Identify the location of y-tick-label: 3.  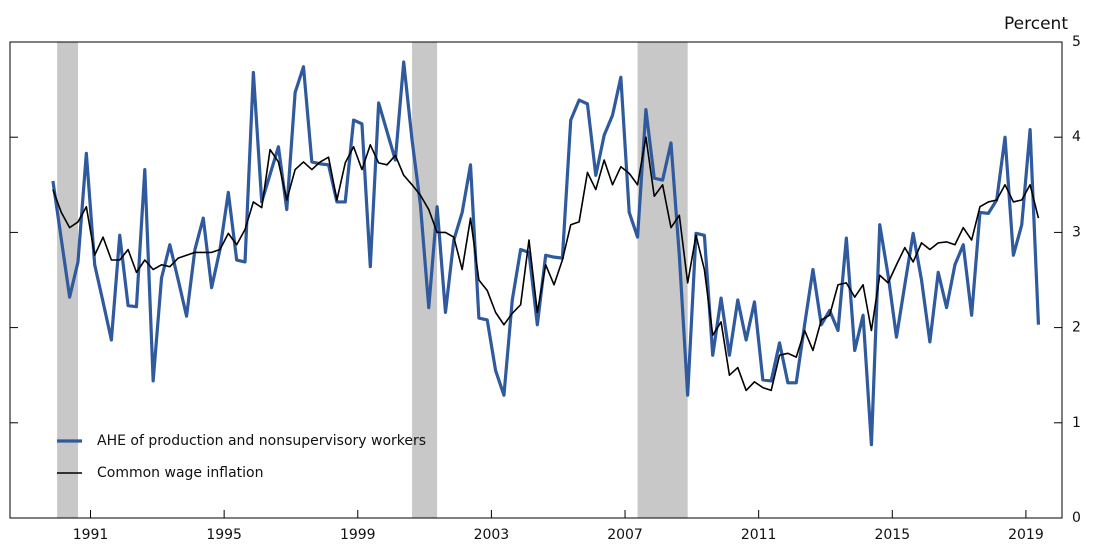
(1076, 232).